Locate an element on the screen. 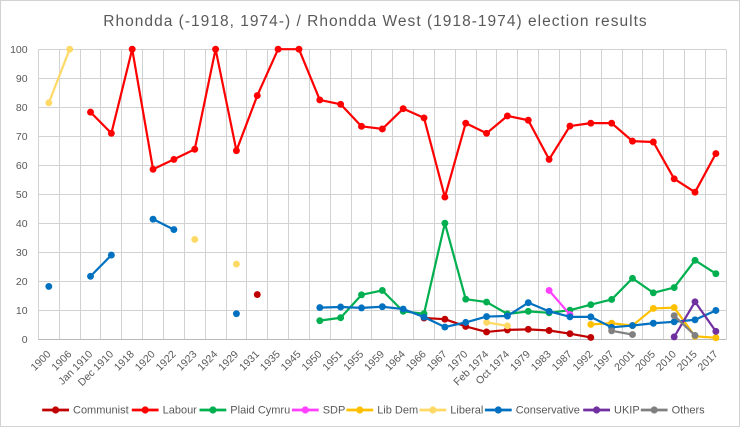 The height and width of the screenshot is (429, 741). svg-text: 30 is located at coordinates (22, 253).